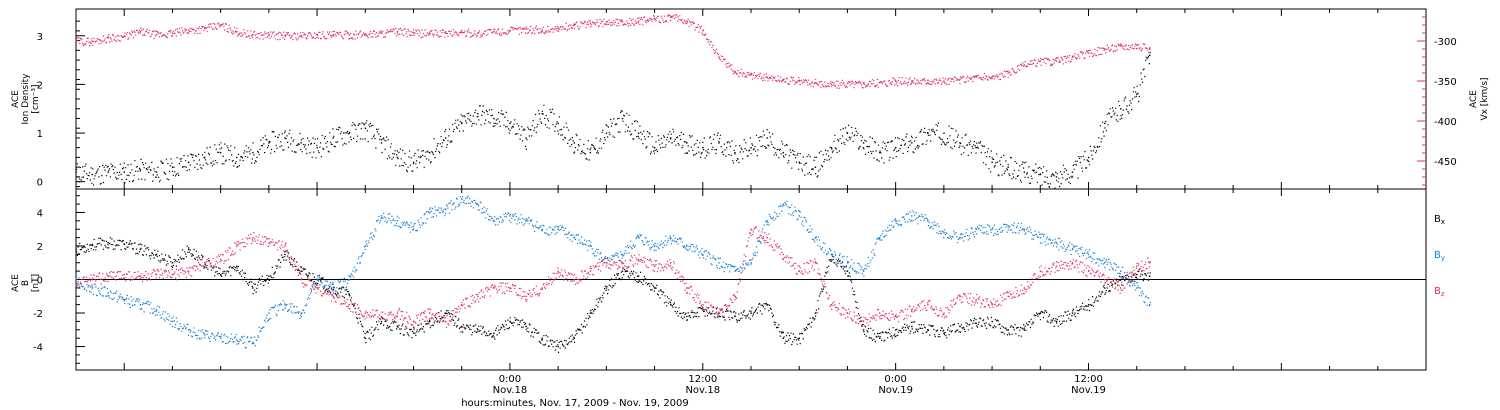 The width and height of the screenshot is (1500, 410). Describe the element at coordinates (36, 283) in the screenshot. I see `bottom-axis-label-line: [nT]` at that location.